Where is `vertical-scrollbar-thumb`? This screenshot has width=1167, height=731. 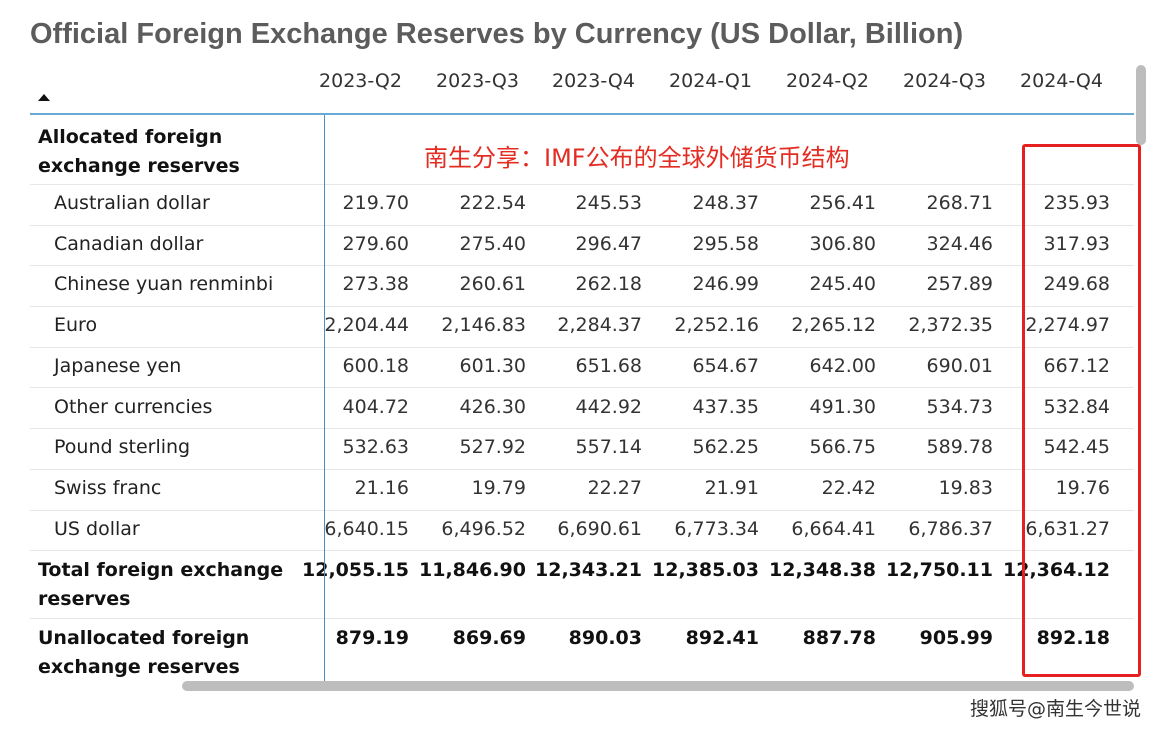
vertical-scrollbar-thumb is located at coordinates (1141, 105).